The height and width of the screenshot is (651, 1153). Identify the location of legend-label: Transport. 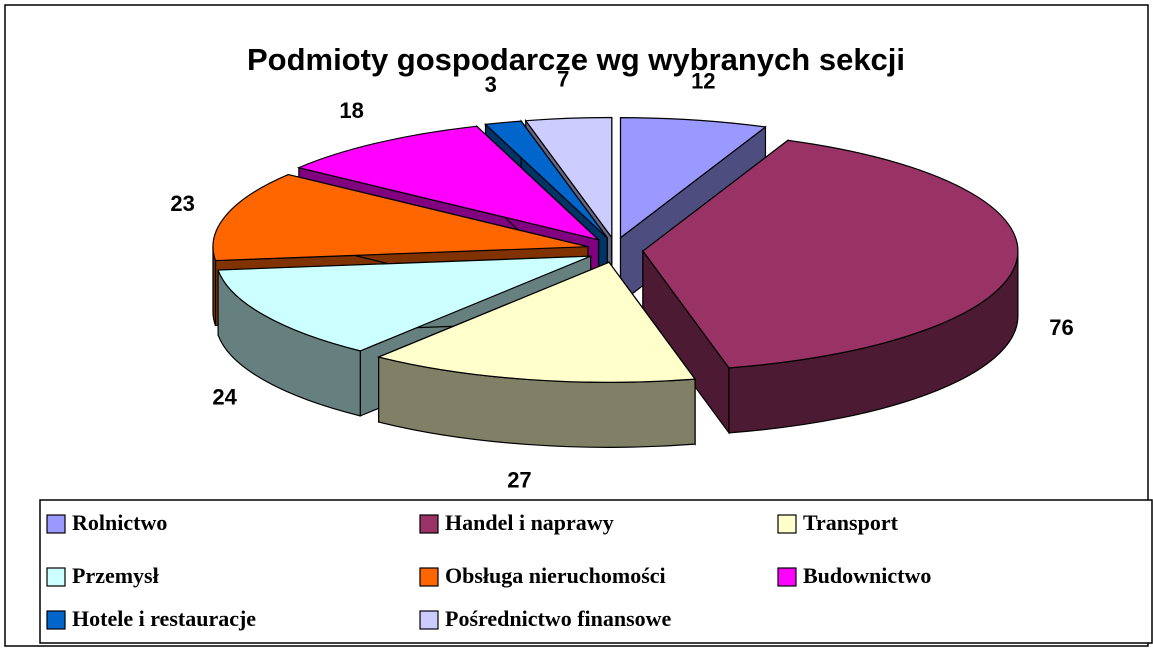
(851, 522).